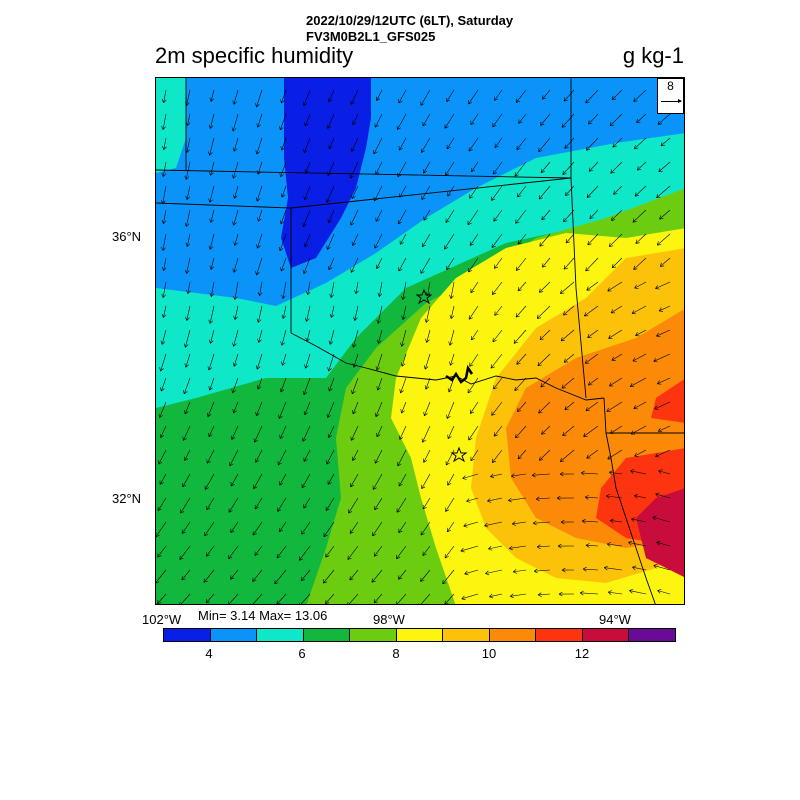  I want to click on lon-tick-102w: 102°W, so click(162, 619).